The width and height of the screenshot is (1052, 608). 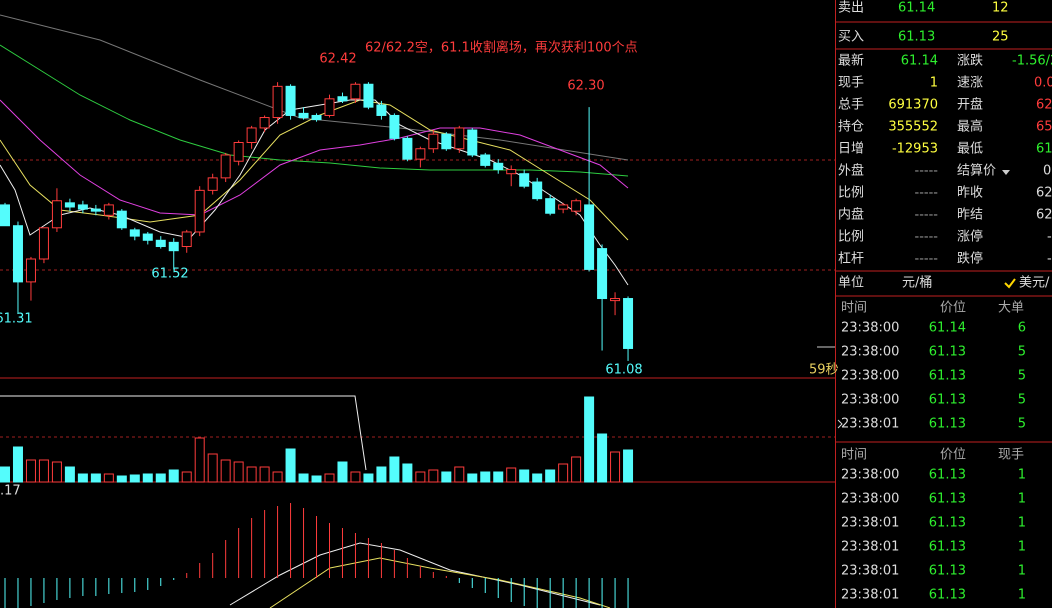 What do you see at coordinates (851, 61) in the screenshot?
I see `text: 最新` at bounding box center [851, 61].